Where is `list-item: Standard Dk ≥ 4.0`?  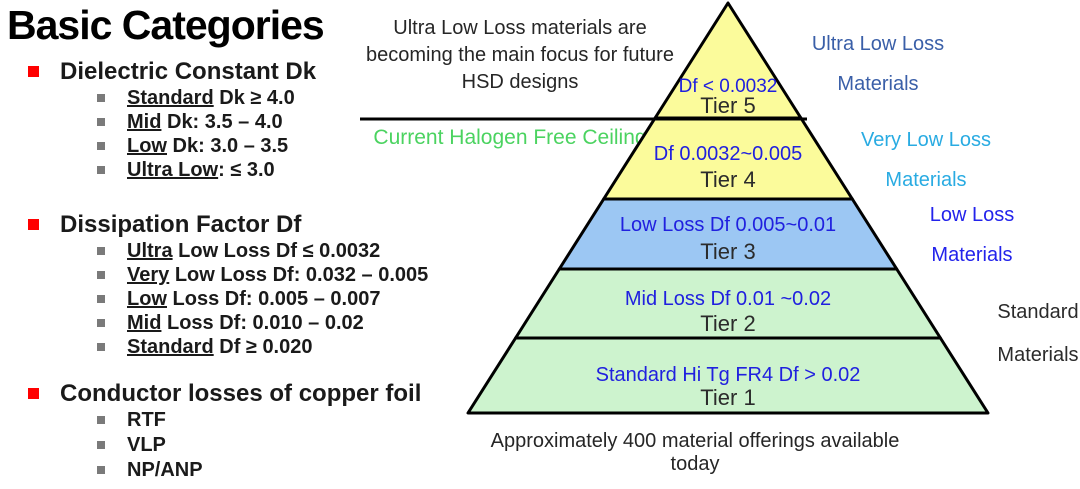
list-item: Standard Dk ≥ 4.0 is located at coordinates (206, 98).